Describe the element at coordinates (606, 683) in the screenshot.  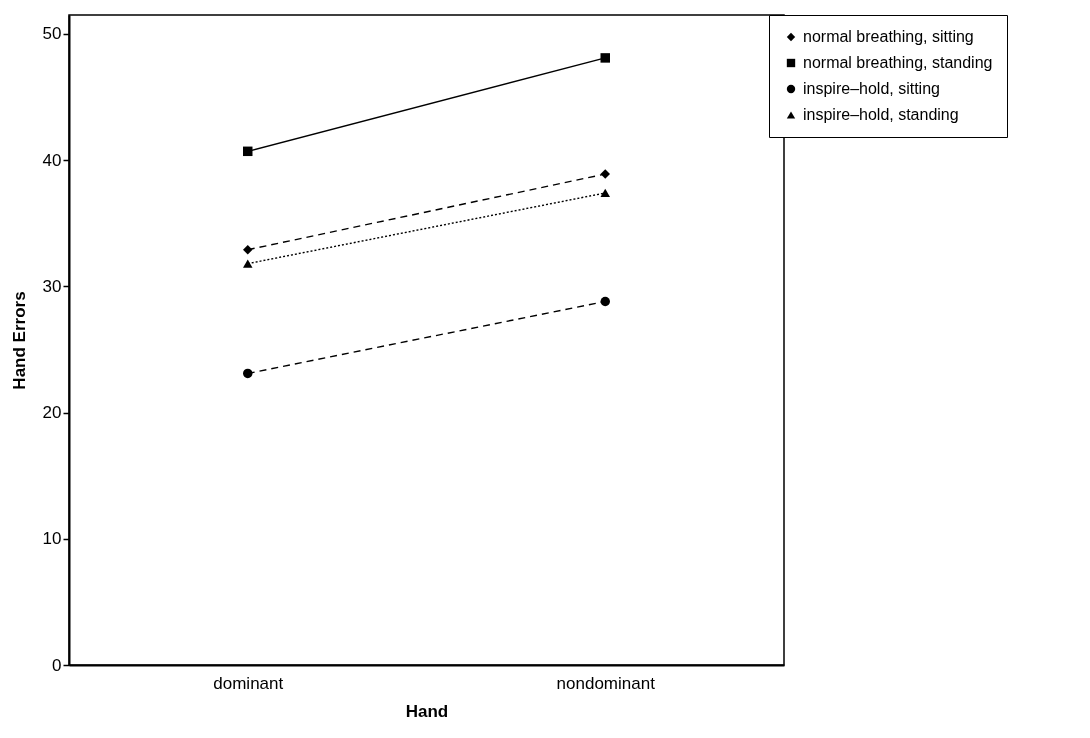
I see `x-tick-label: nondominant` at that location.